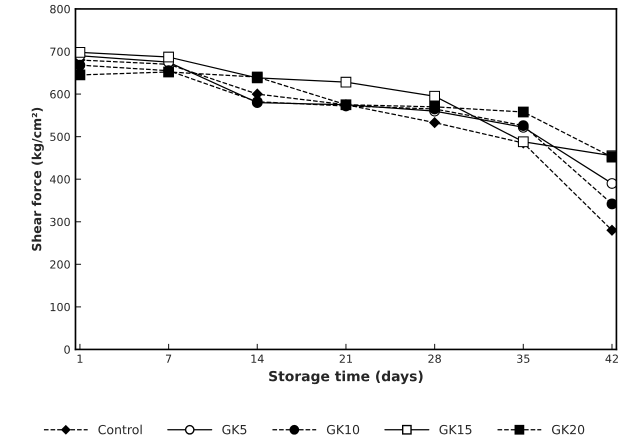 The image size is (629, 448). Describe the element at coordinates (346, 358) in the screenshot. I see `x-tick-label: 21` at that location.